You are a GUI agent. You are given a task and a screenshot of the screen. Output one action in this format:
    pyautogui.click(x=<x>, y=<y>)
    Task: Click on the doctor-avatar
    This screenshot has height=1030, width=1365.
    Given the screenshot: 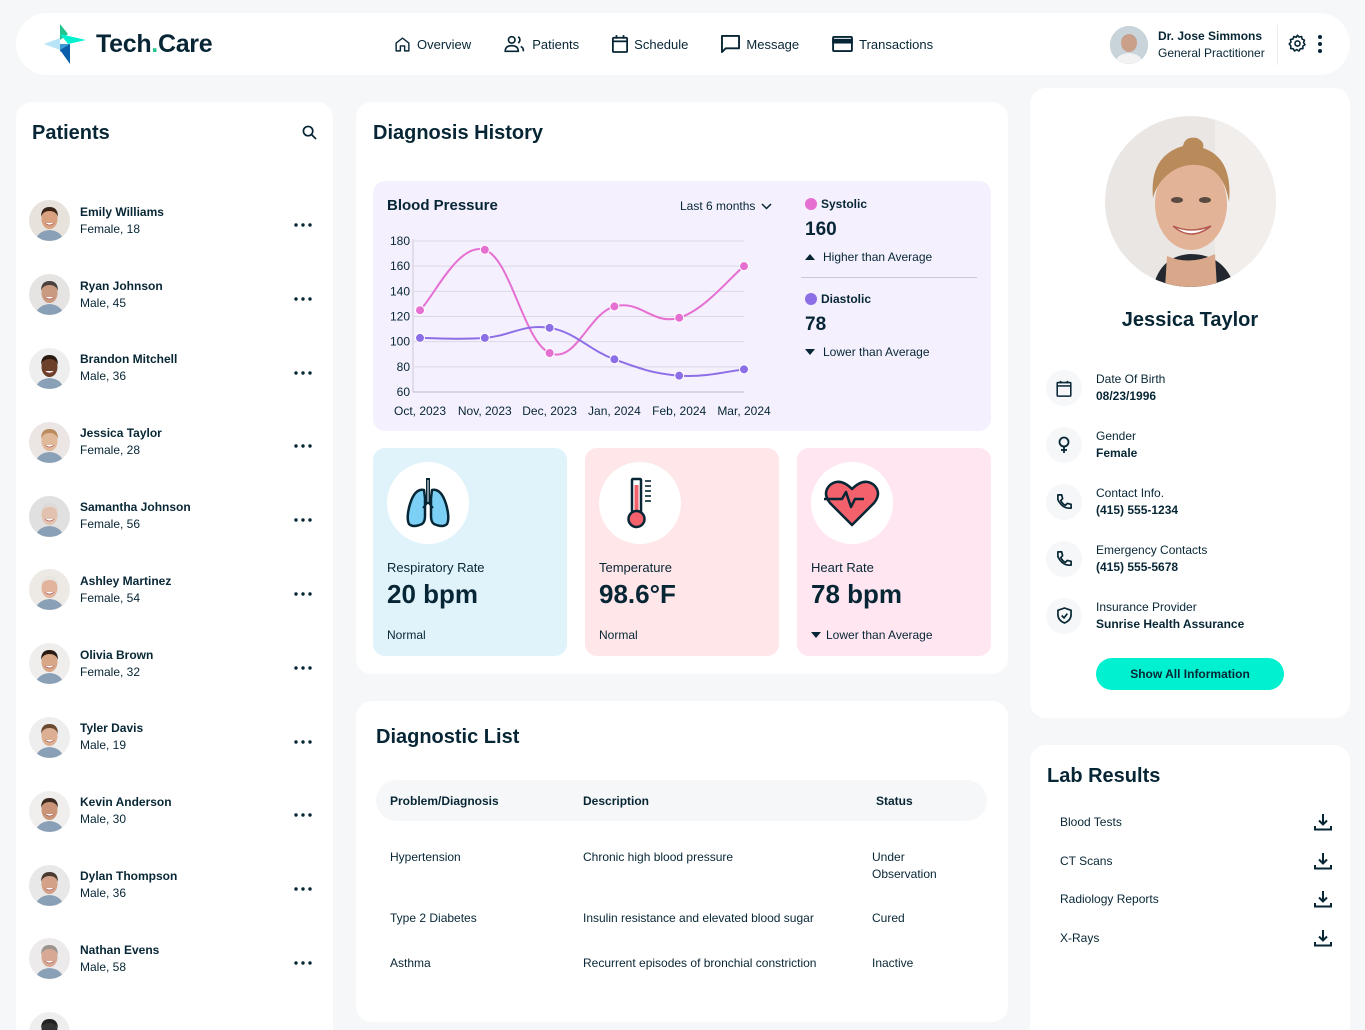 What is the action you would take?
    pyautogui.click(x=1129, y=45)
    